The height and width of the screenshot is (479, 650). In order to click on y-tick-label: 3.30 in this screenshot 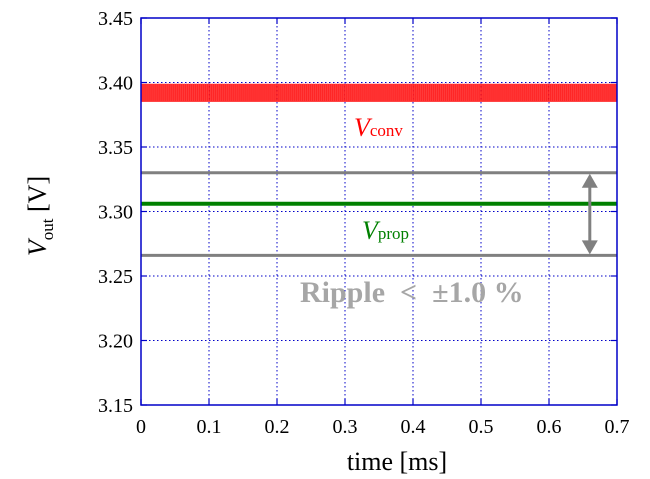, I will do `click(115, 213)`.